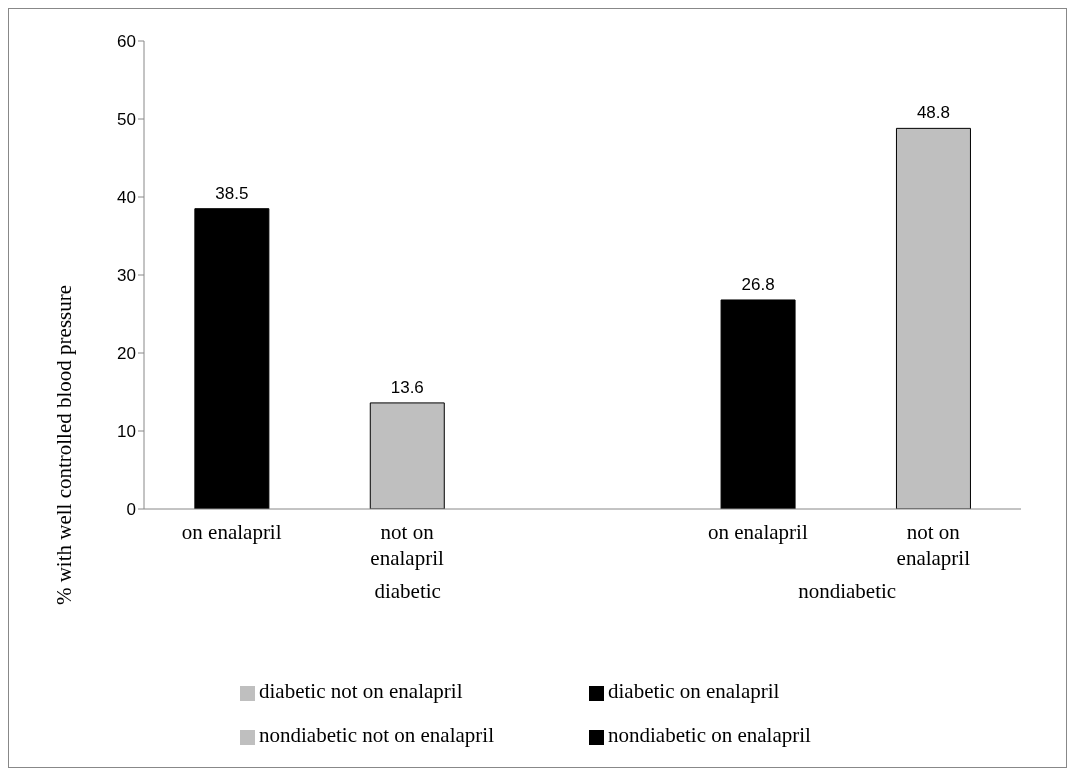 This screenshot has width=1075, height=776. I want to click on data-label: 13.6, so click(407, 387).